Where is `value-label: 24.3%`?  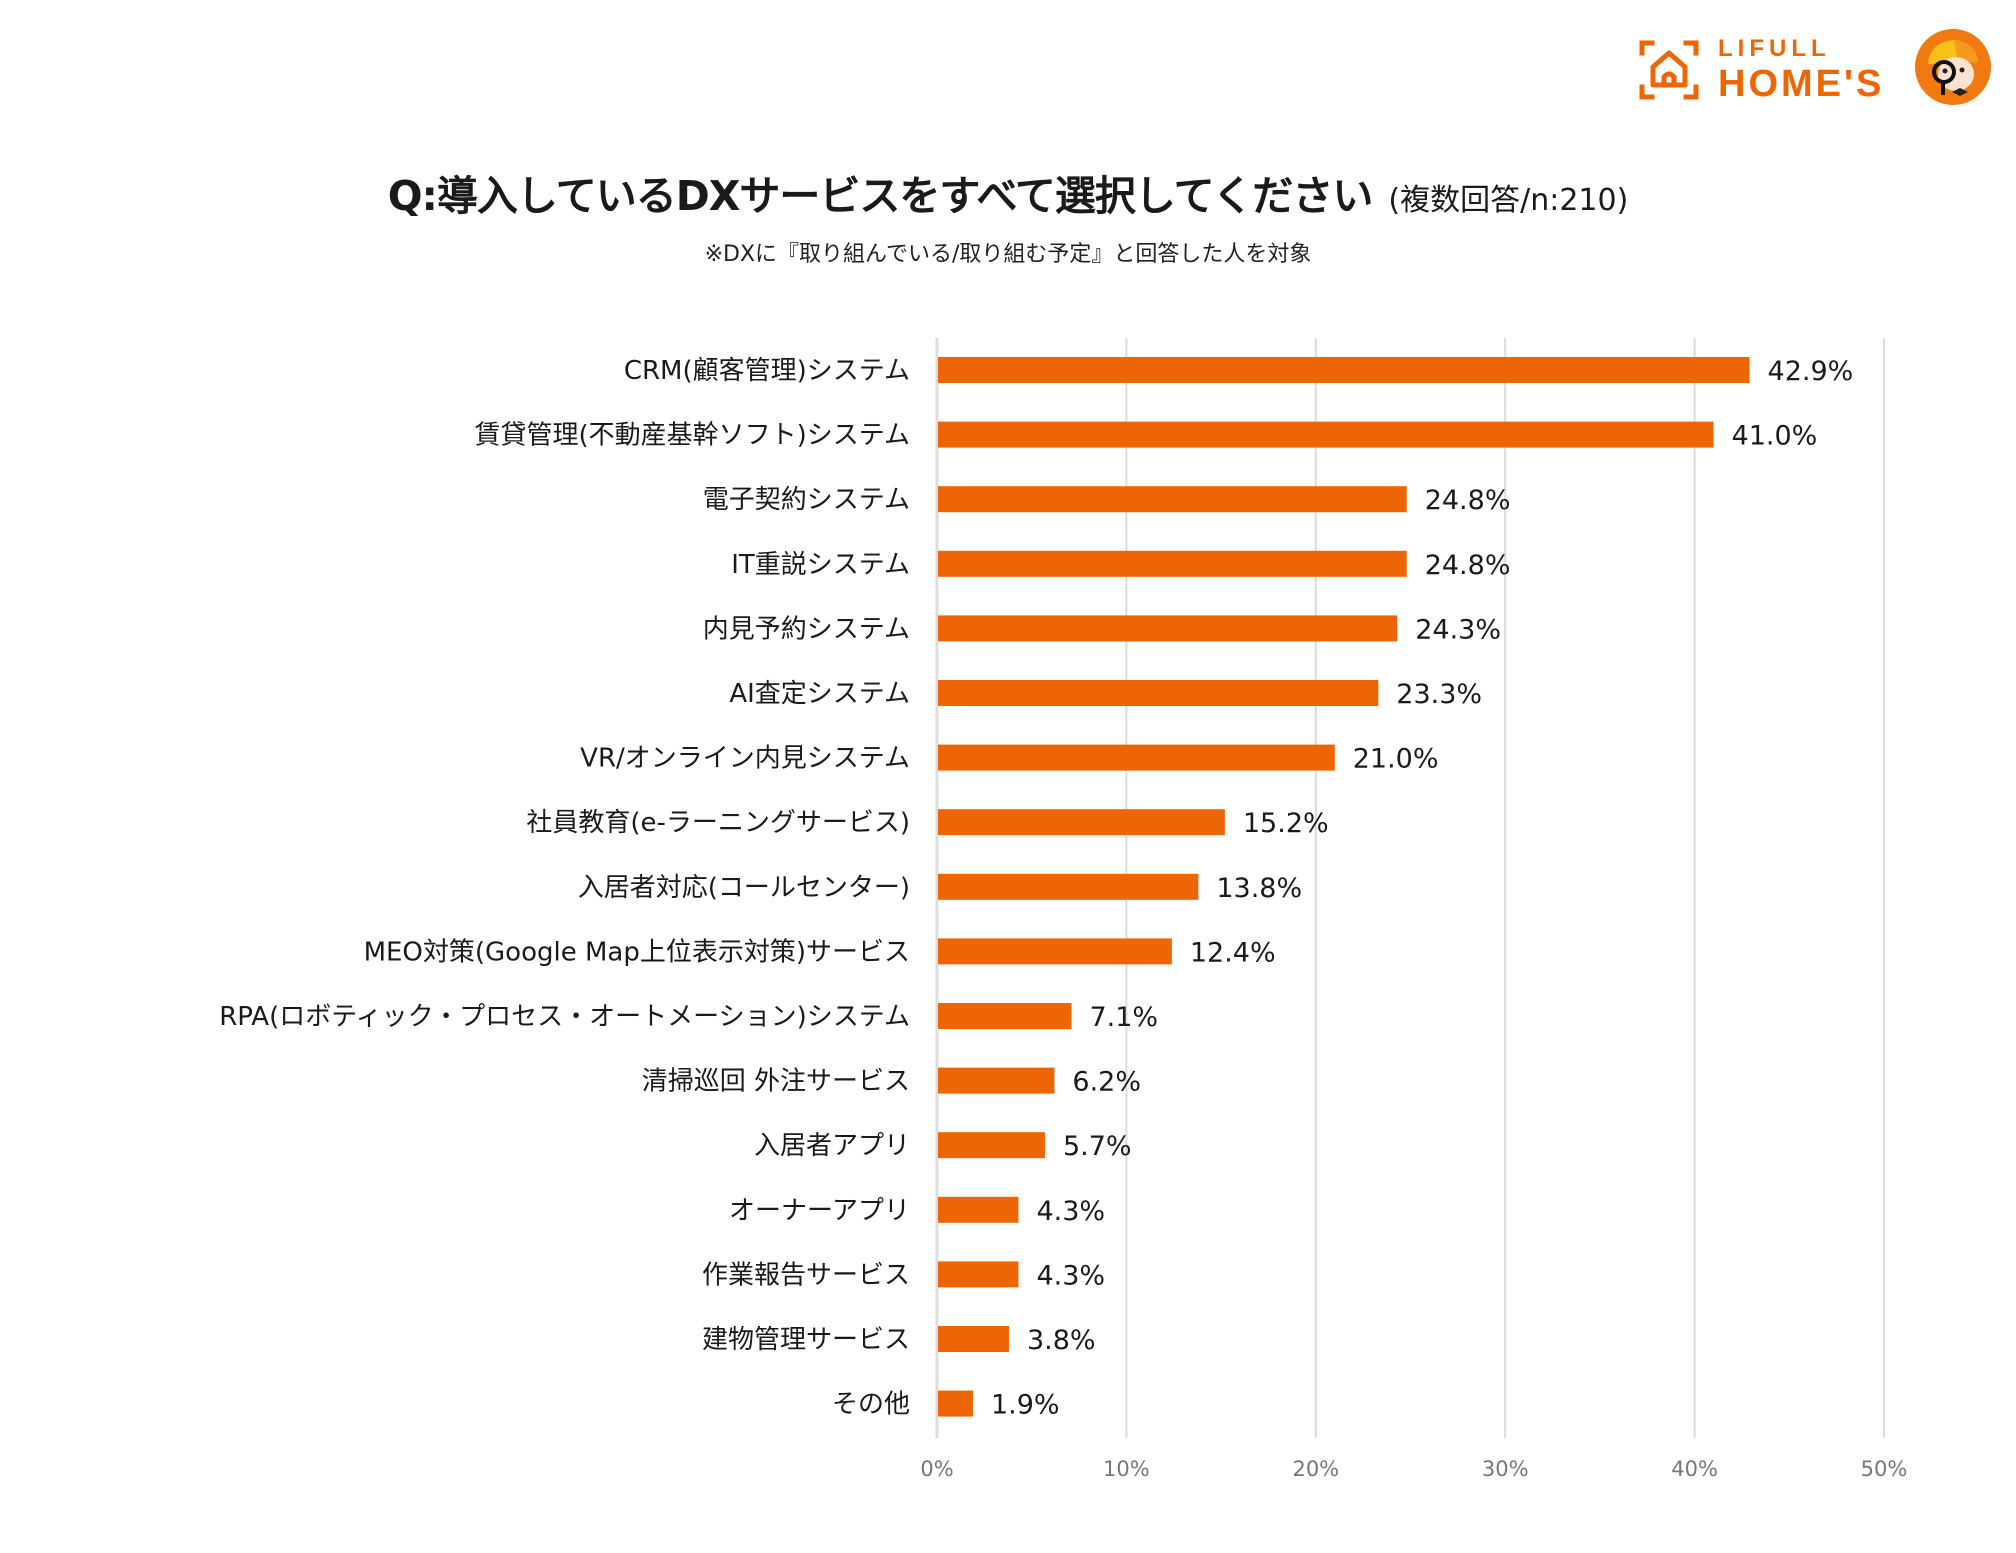
value-label: 24.3% is located at coordinates (1458, 629).